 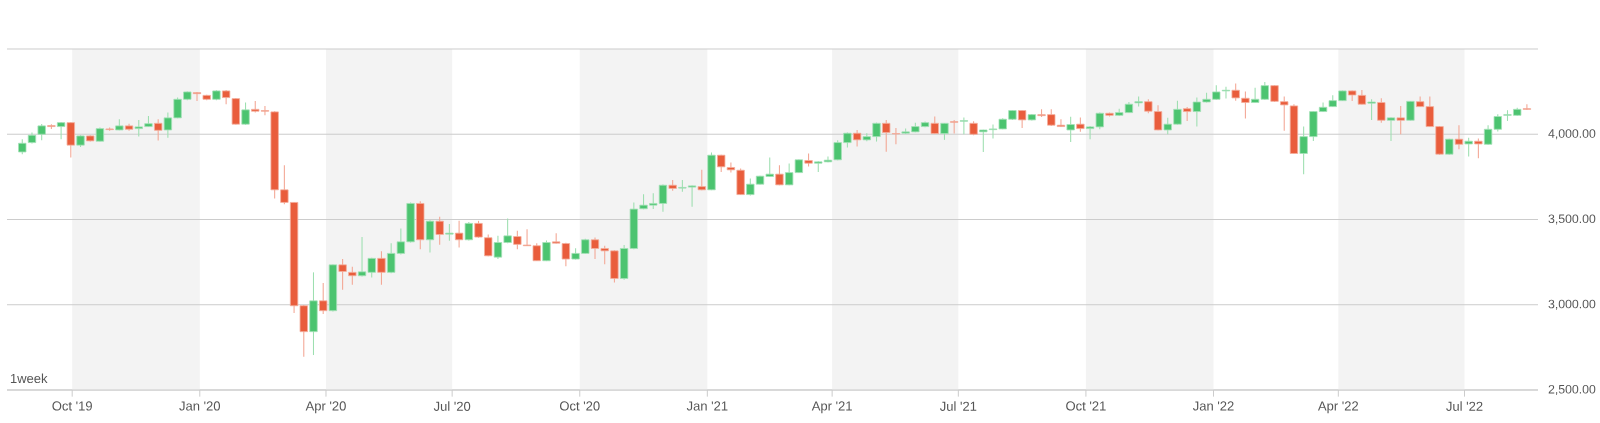 What do you see at coordinates (325, 407) in the screenshot?
I see `x-tick-label: Apr '20` at bounding box center [325, 407].